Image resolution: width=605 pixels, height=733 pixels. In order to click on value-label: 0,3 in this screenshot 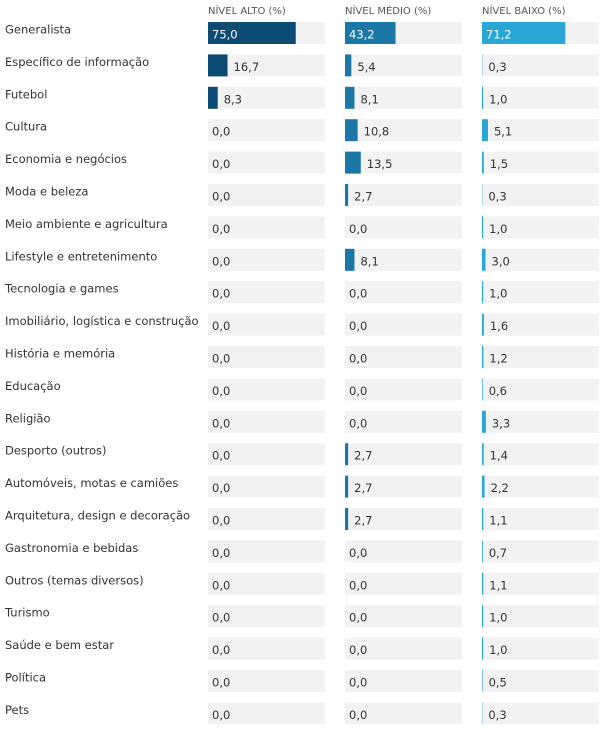, I will do `click(497, 715)`.